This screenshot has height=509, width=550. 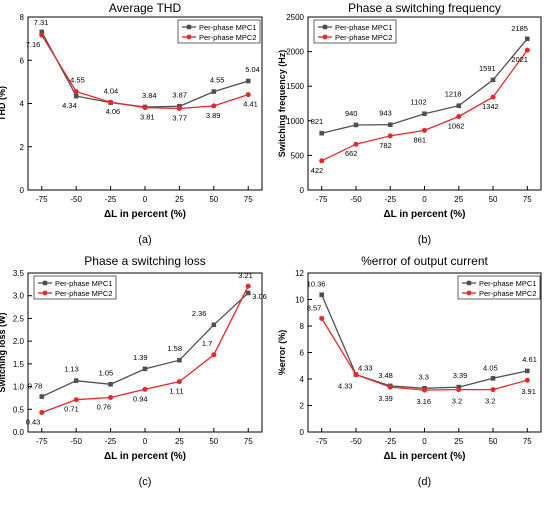 I want to click on data-label-mpc2: 3.89, so click(x=213, y=115).